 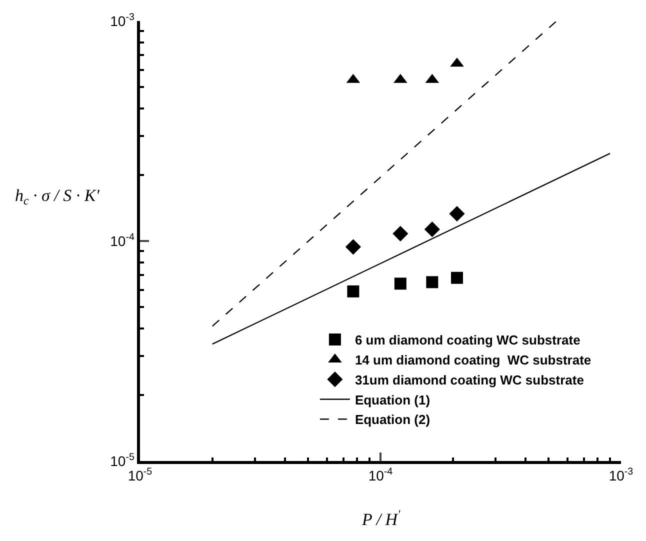 What do you see at coordinates (381, 518) in the screenshot?
I see `x-axis-title: P / H$^{'}$` at bounding box center [381, 518].